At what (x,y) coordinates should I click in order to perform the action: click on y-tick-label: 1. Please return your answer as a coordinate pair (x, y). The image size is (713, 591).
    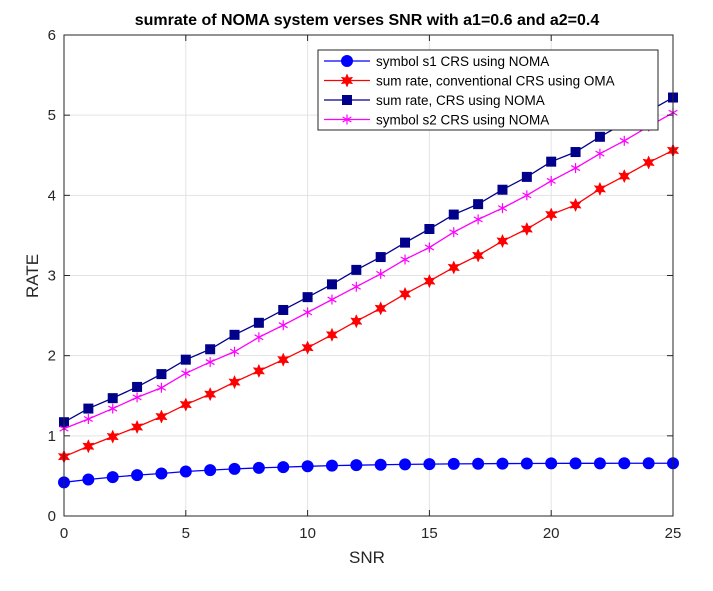
    Looking at the image, I should click on (52, 436).